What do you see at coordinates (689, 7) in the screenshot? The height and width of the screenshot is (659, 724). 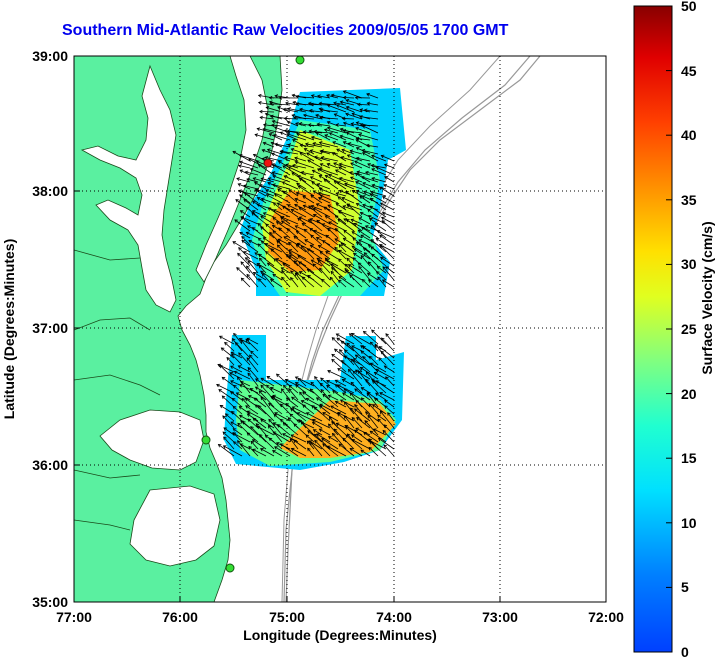 I see `colorbar-tick-label: 50` at bounding box center [689, 7].